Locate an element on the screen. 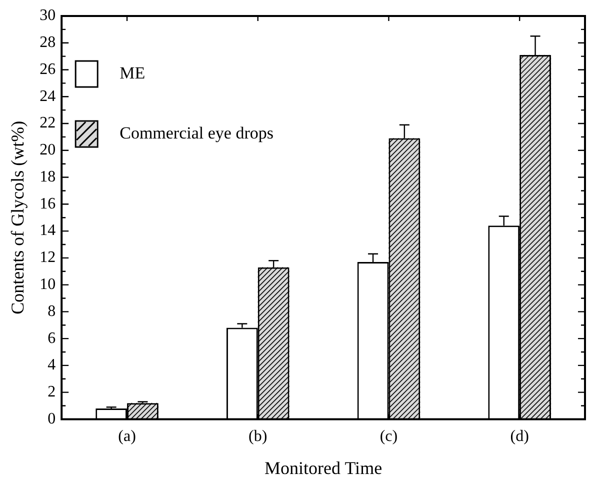 Image resolution: width=603 pixels, height=488 pixels. x-tick-label: (d) is located at coordinates (519, 437).